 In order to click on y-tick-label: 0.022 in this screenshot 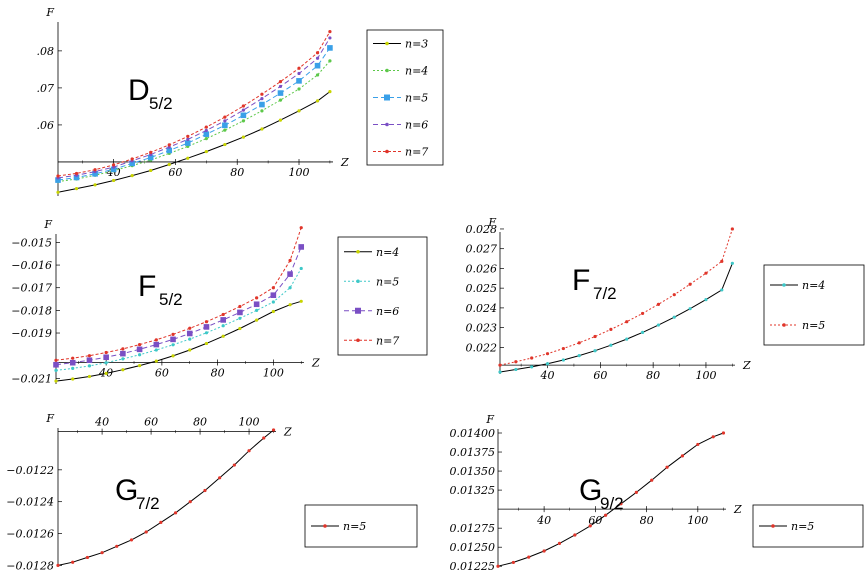, I will do `click(482, 347)`.